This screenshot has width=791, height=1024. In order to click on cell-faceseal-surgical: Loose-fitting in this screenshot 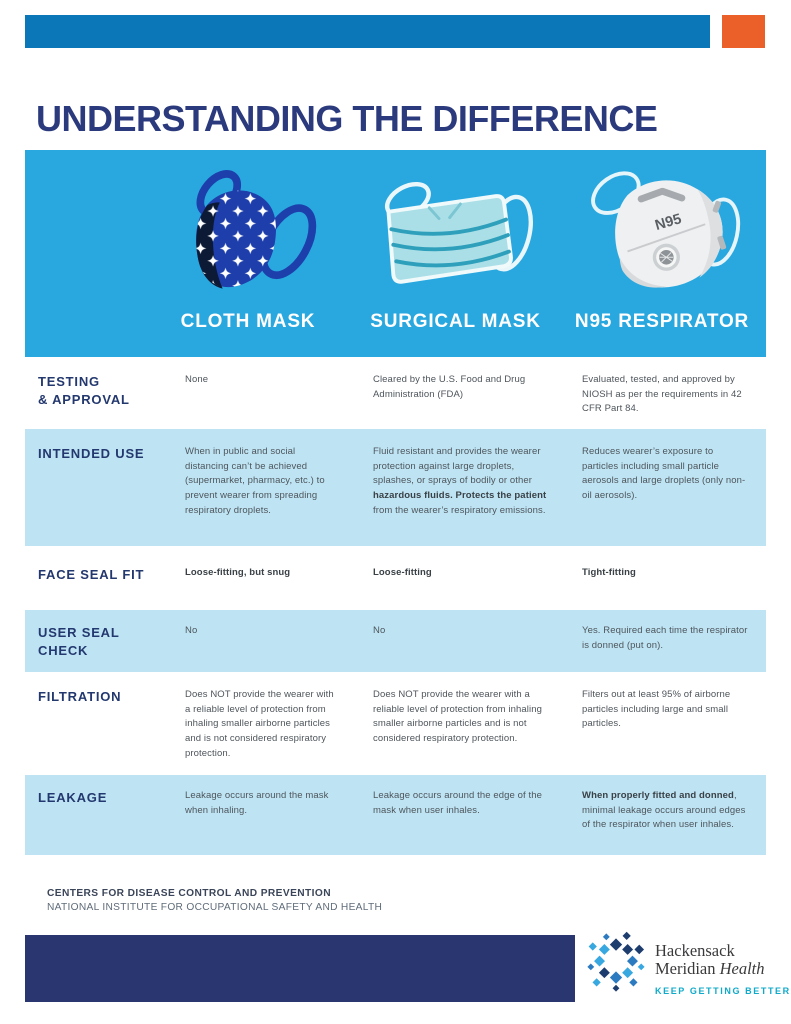, I will do `click(477, 588)`.